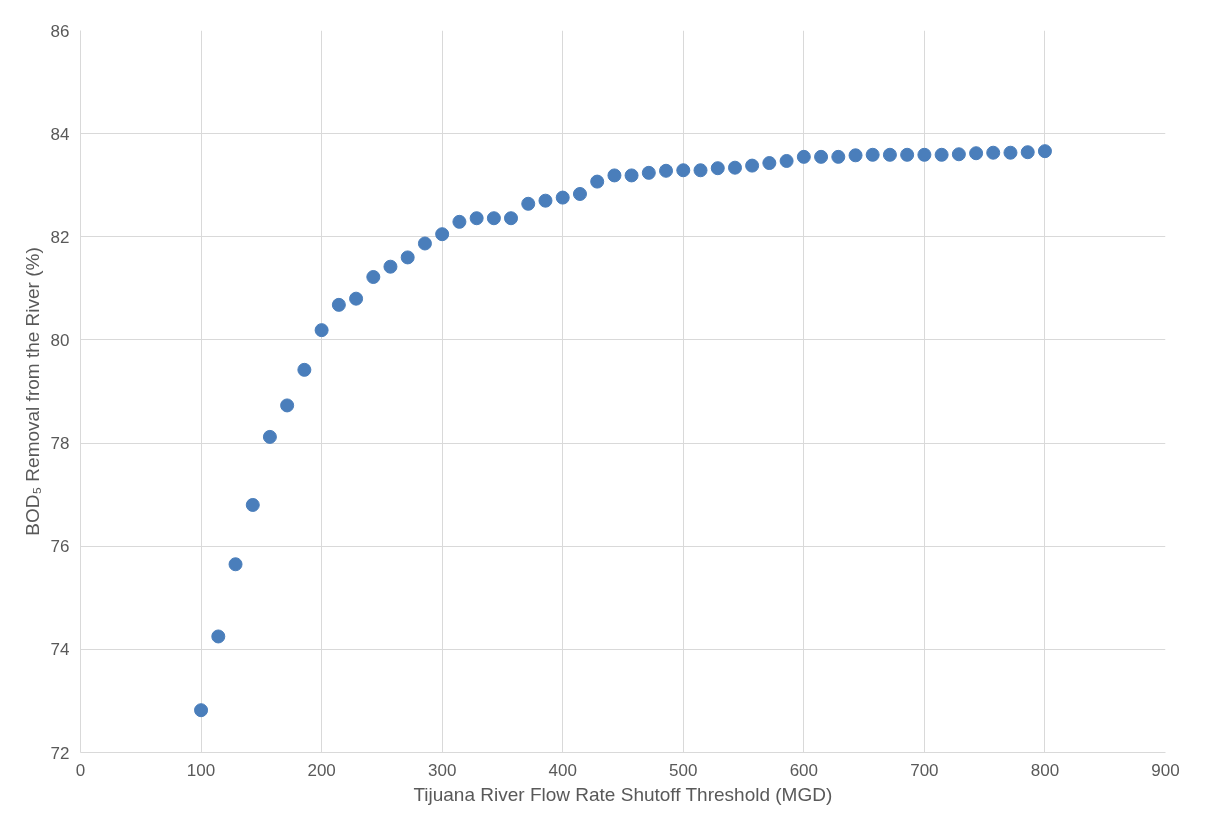 This screenshot has height=832, width=1215. I want to click on y-tick-label: 86, so click(60, 31).